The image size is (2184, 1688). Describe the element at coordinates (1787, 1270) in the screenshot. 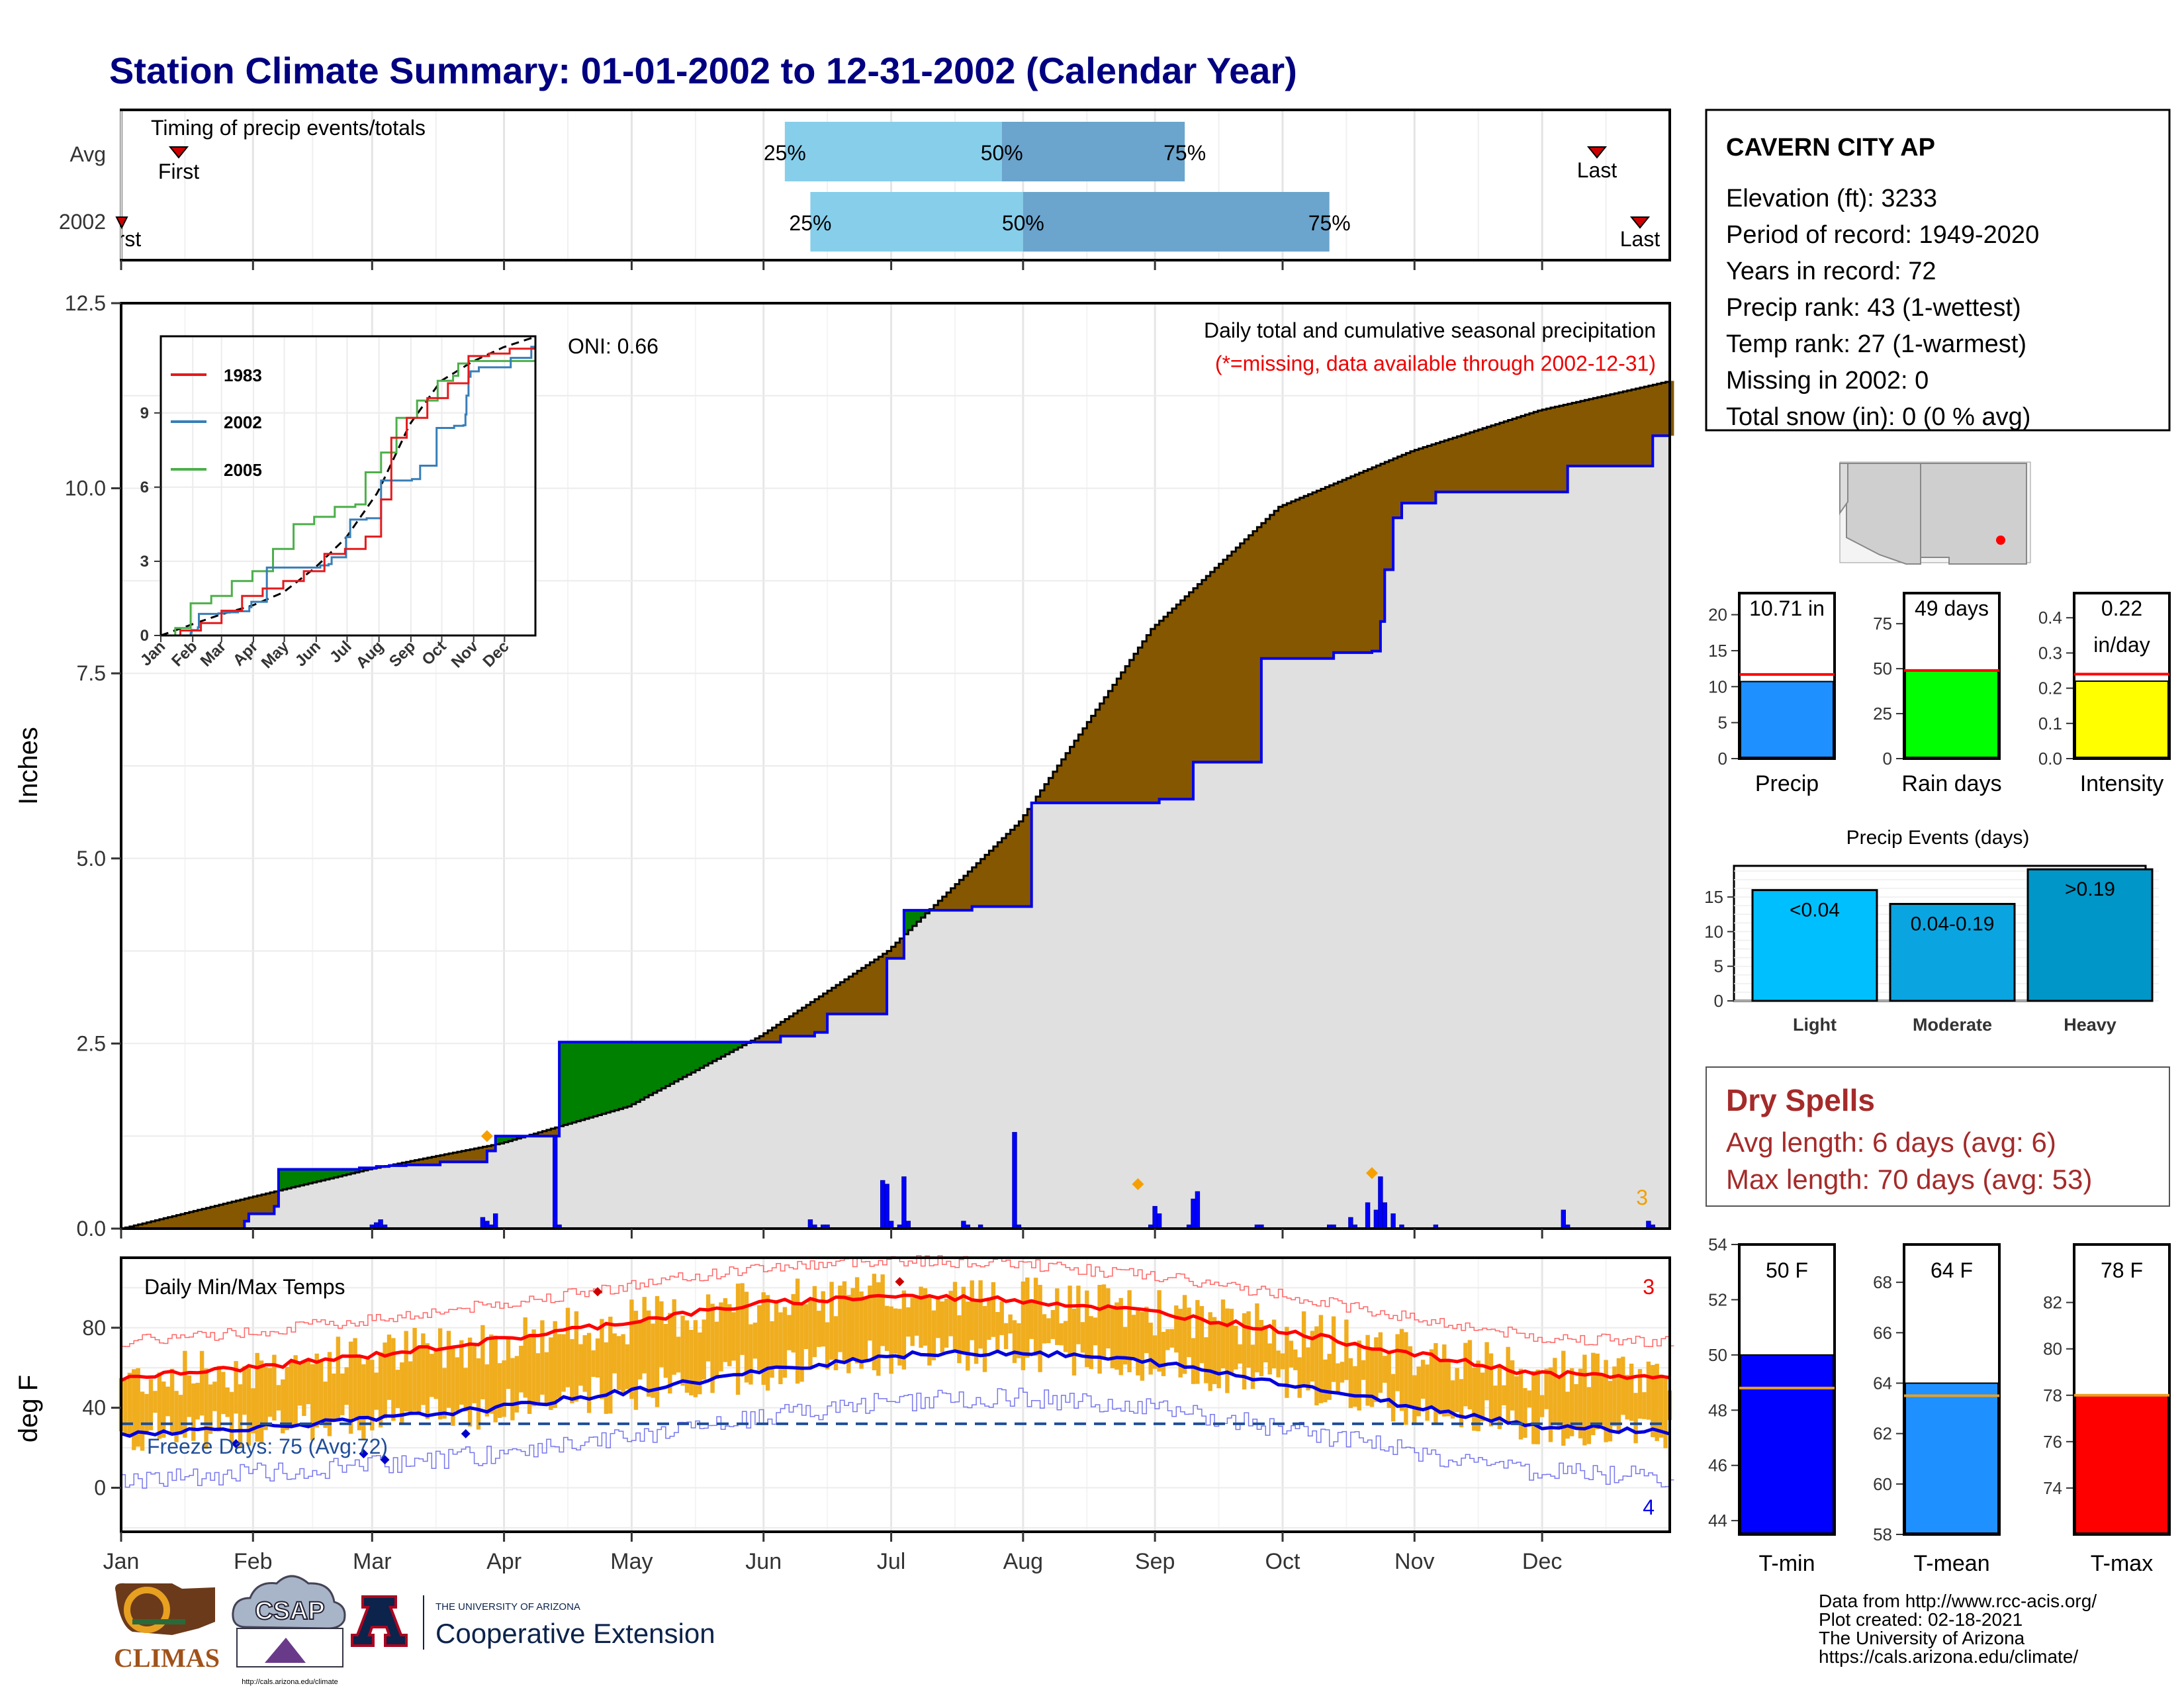

I see `tstat-value-0: 50 F` at that location.